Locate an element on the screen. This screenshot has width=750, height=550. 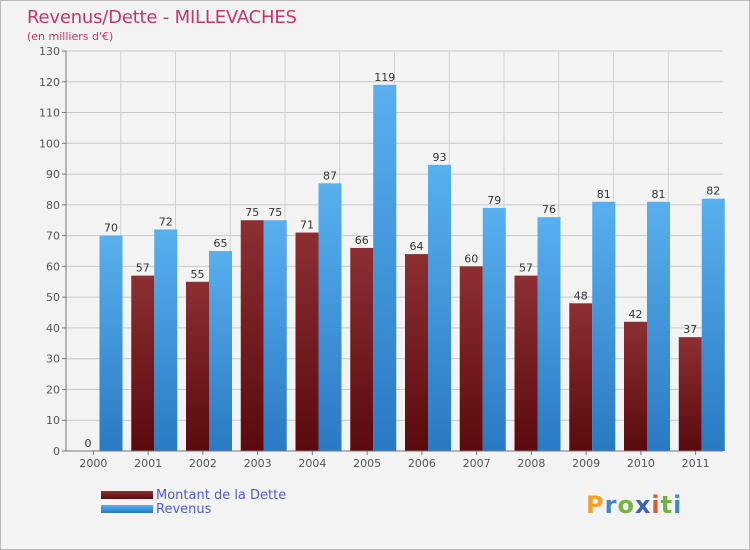
bar-debt-2005 is located at coordinates (362, 349).